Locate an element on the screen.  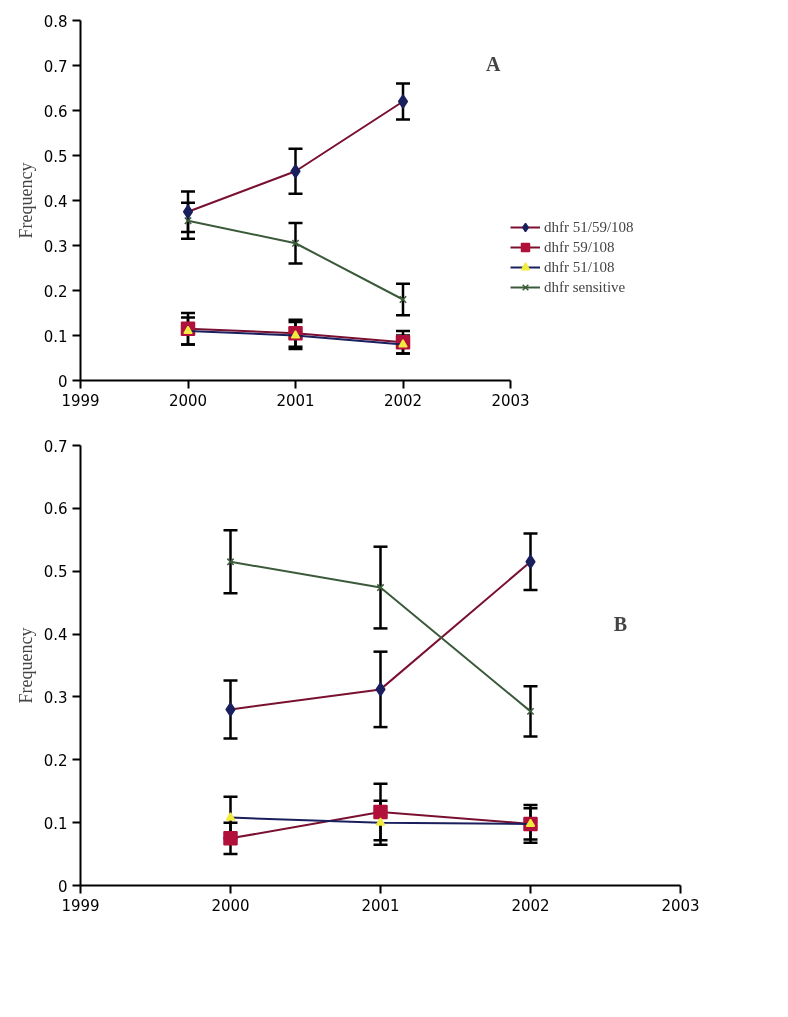
legend-label: dhfr 59/108 is located at coordinates (579, 247).